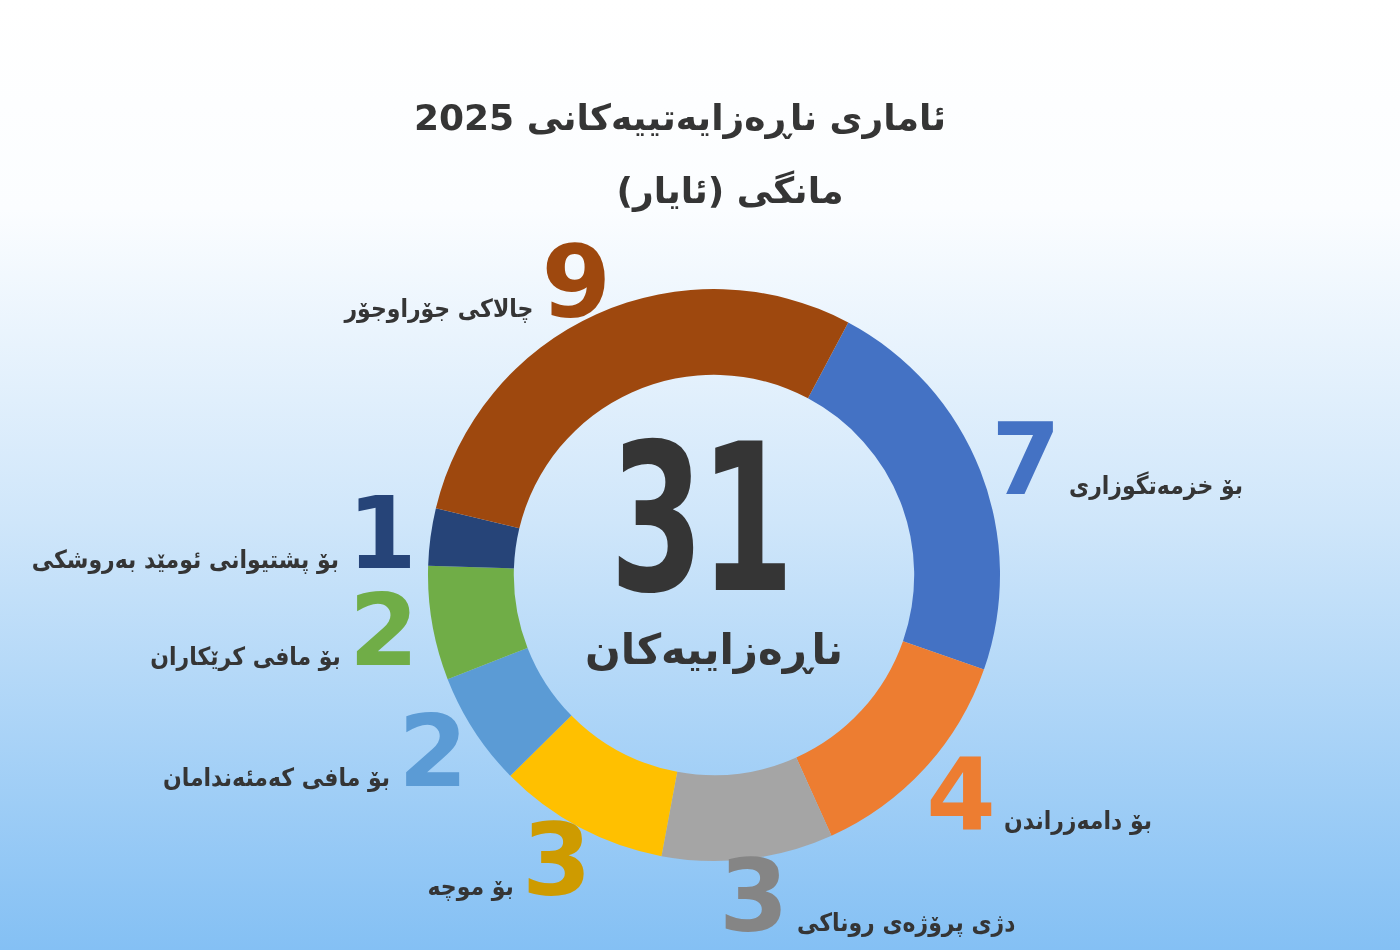 This screenshot has height=950, width=1400. What do you see at coordinates (245, 657) in the screenshot?
I see `slice-label: بۆ مافی کرێکاران` at bounding box center [245, 657].